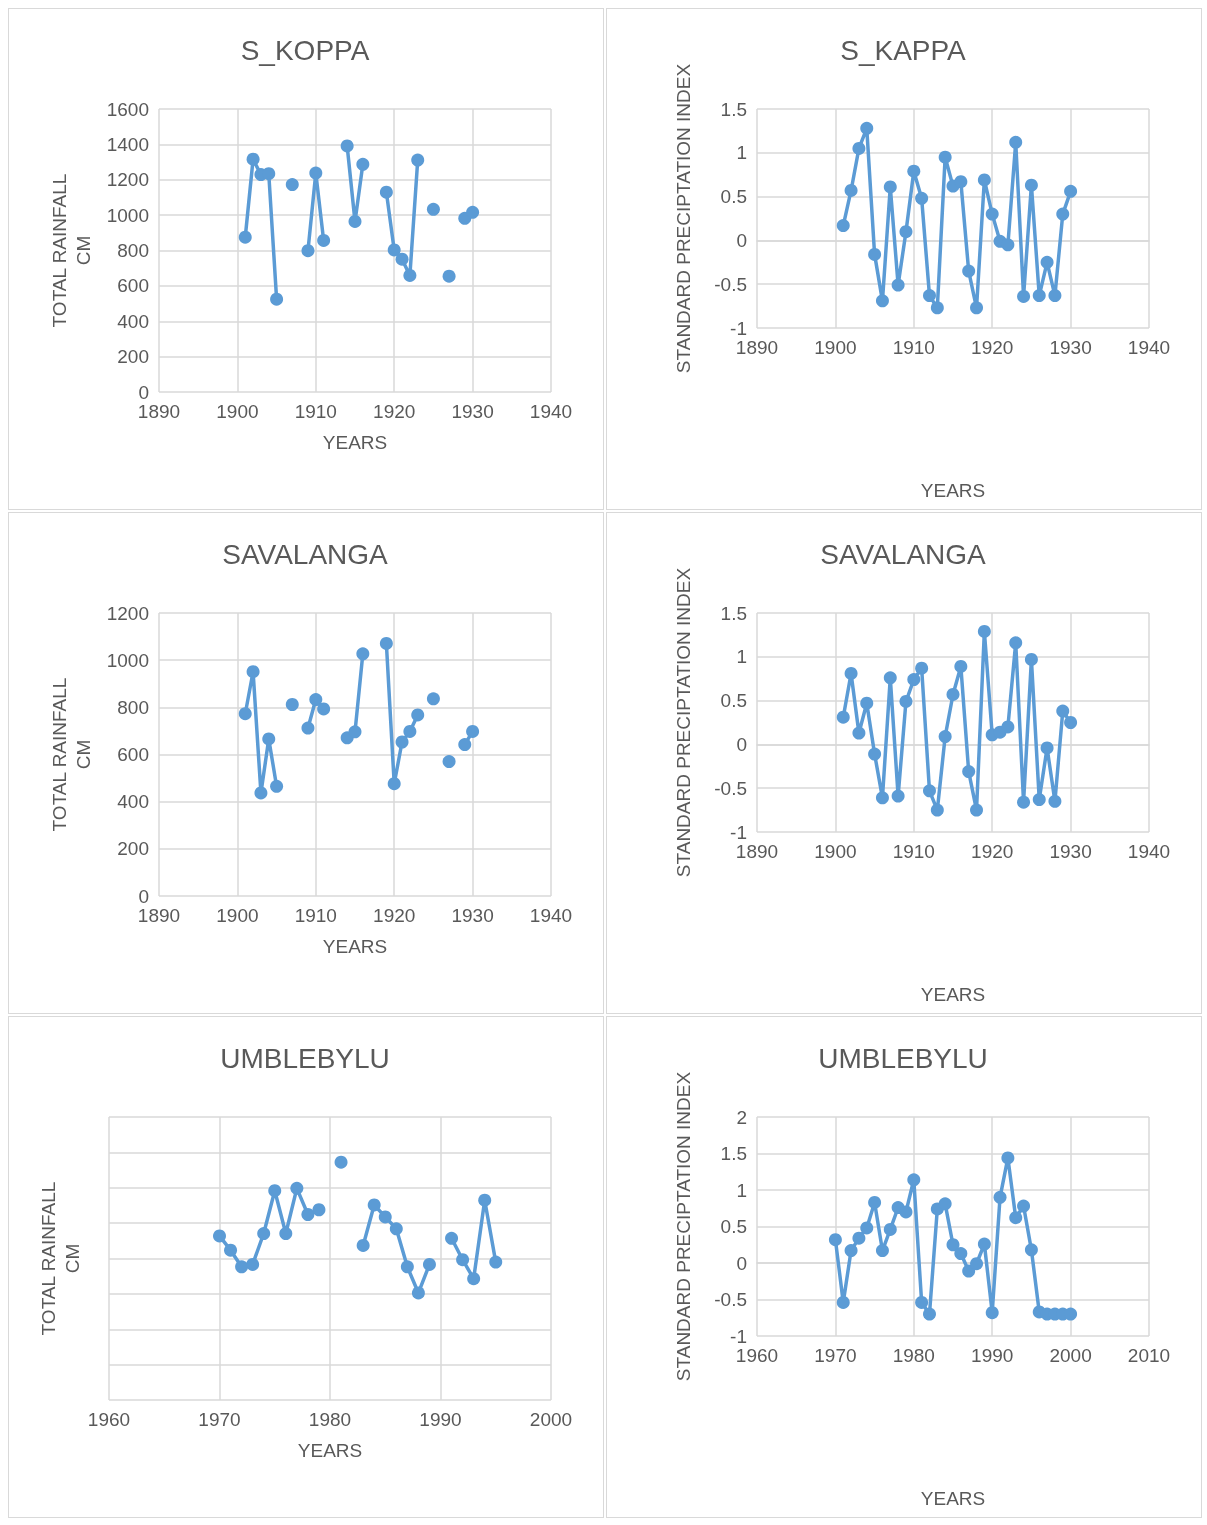 The width and height of the screenshot is (1207, 1525). What do you see at coordinates (903, 50) in the screenshot?
I see `chart-title: S_KAPPA` at bounding box center [903, 50].